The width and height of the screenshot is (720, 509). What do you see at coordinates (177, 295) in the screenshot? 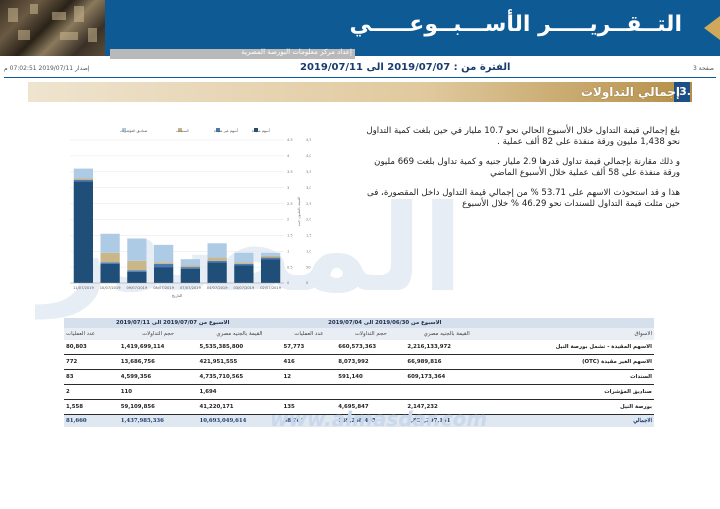
I see `x-axis-label: التاريخ` at bounding box center [177, 295].